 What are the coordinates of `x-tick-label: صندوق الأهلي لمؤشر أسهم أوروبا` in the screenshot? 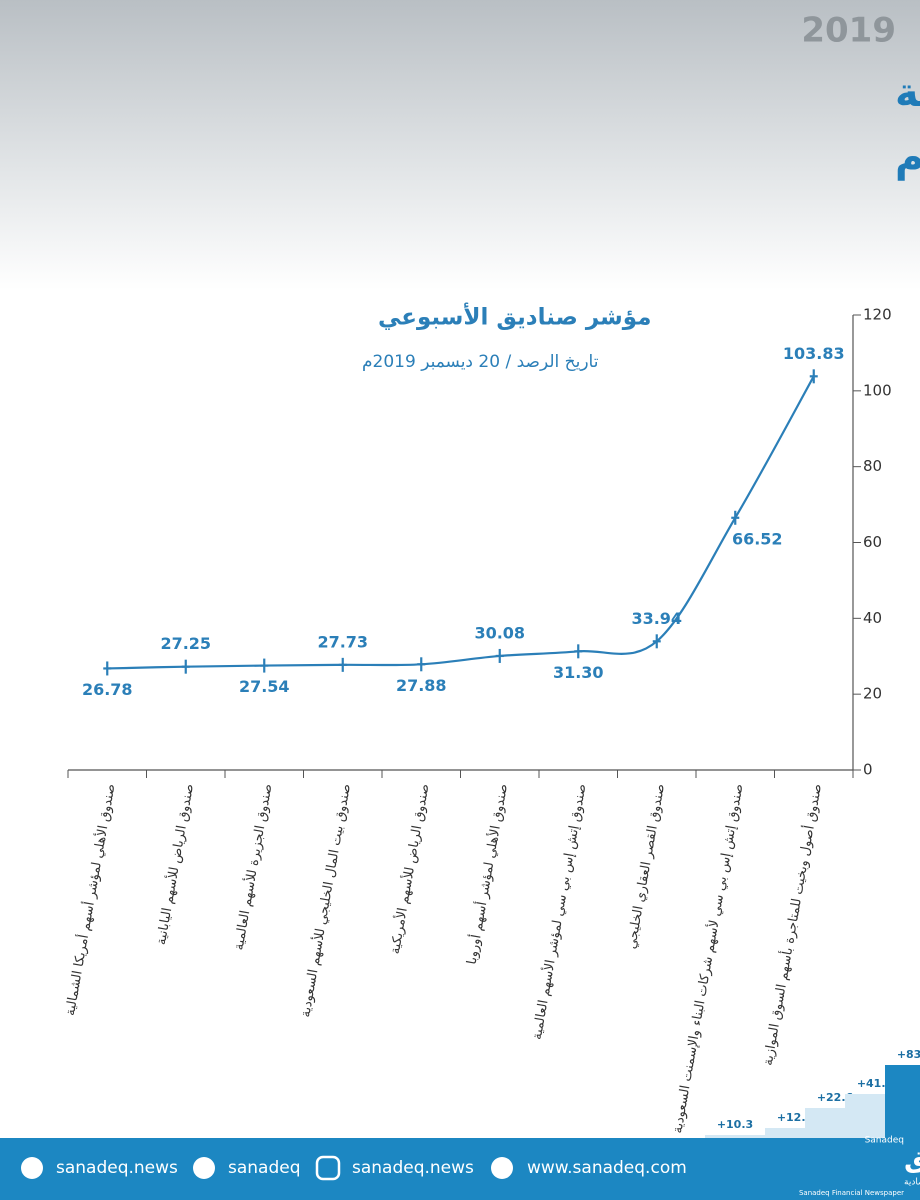 It's located at (487, 873).